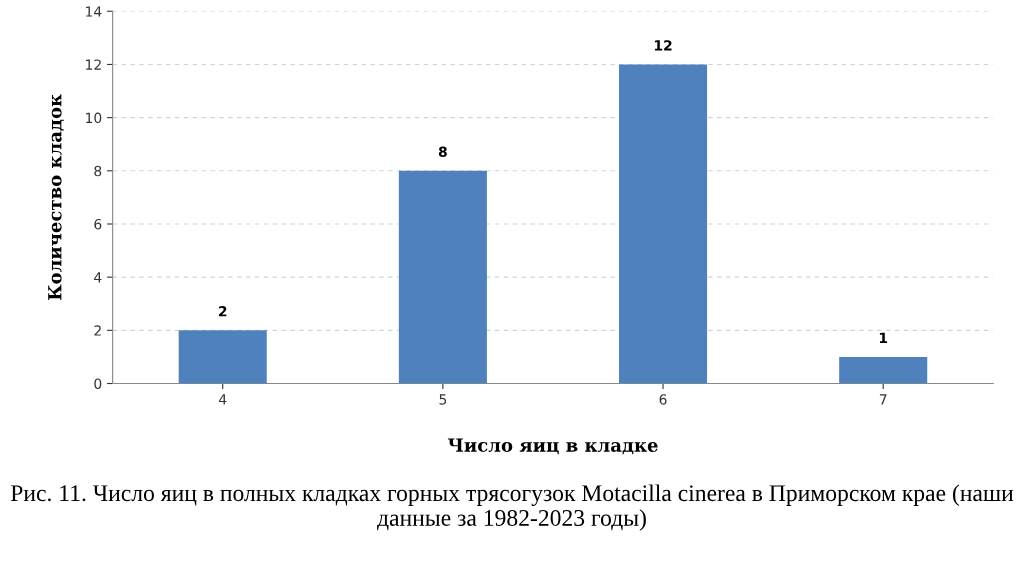 This screenshot has width=1024, height=564. I want to click on y-axis-title: Количество кладок, so click(56, 197).